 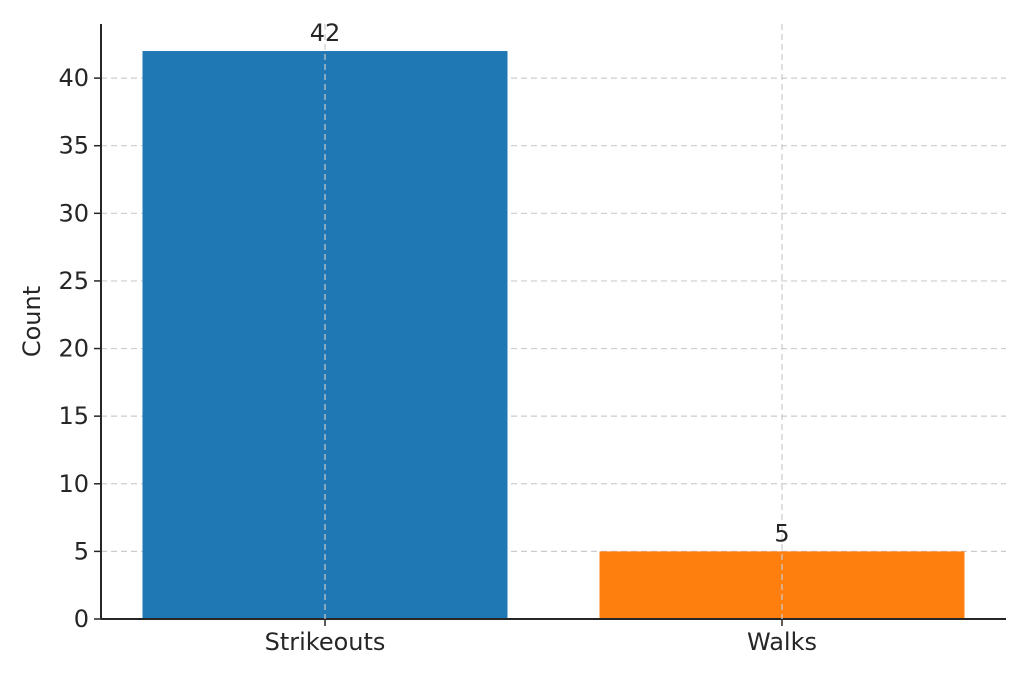 I want to click on y-tick-label: 30, so click(x=73, y=213).